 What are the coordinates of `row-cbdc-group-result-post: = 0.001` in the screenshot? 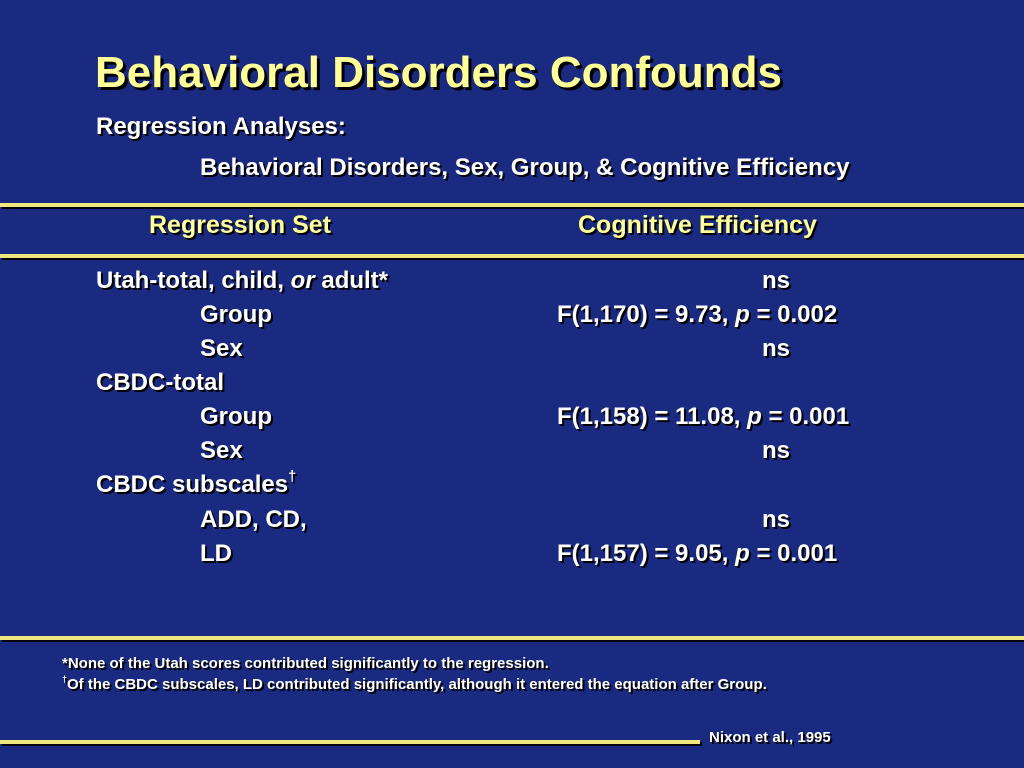 It's located at (805, 416).